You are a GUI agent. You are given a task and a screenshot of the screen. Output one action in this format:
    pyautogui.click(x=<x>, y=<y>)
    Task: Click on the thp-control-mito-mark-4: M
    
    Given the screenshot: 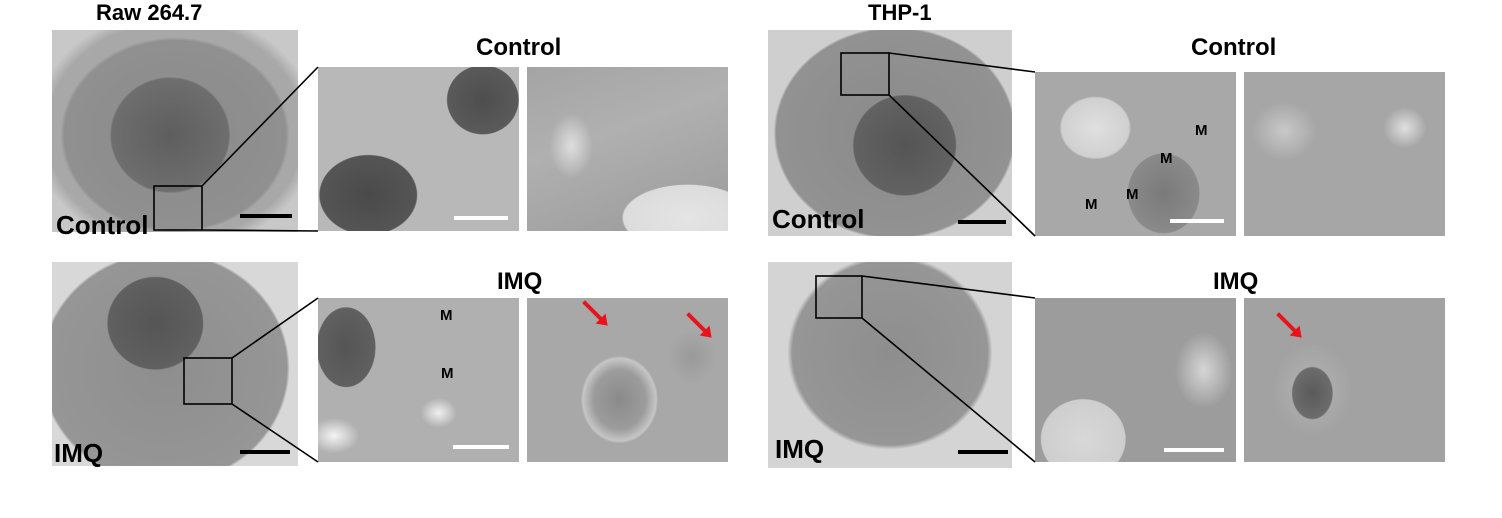 What is the action you would take?
    pyautogui.click(x=1091, y=204)
    